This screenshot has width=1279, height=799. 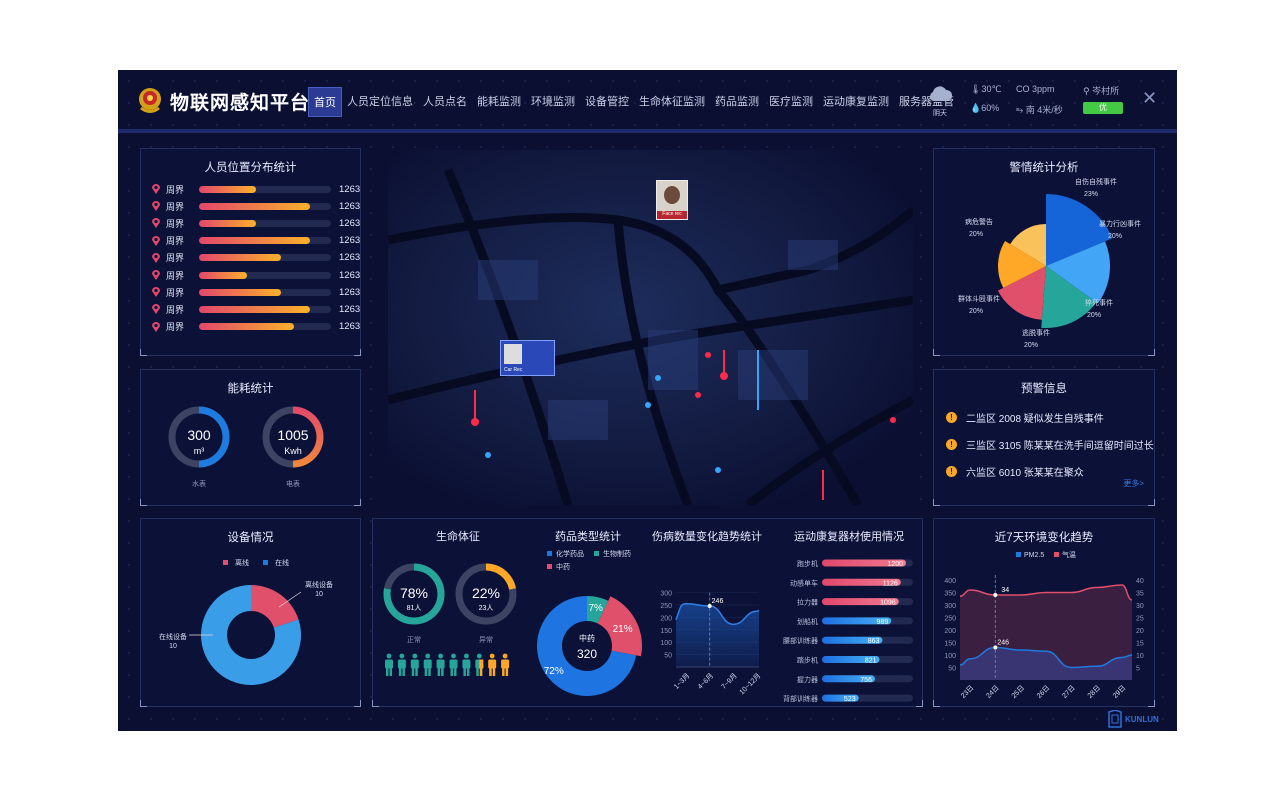 I want to click on vitals-label: 异常, so click(x=486, y=639).